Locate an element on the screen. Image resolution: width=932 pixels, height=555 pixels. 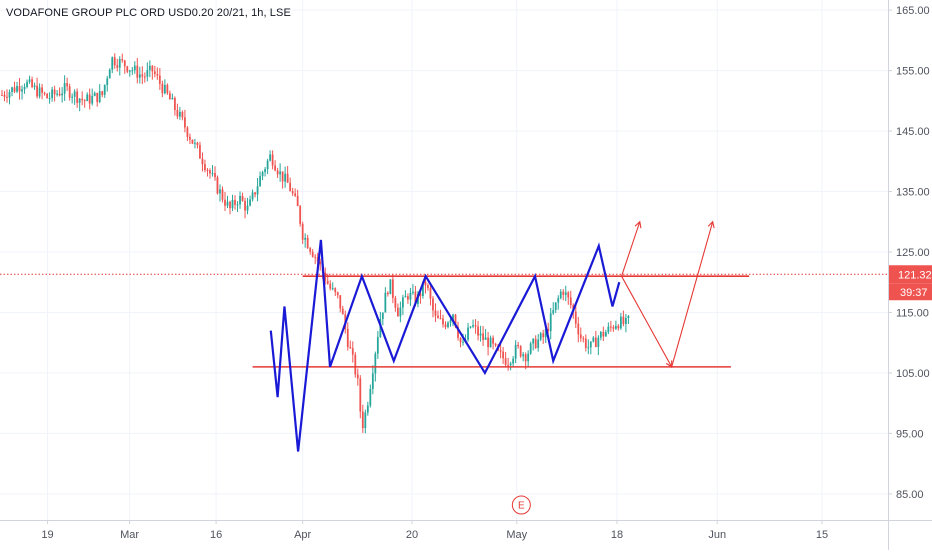
x-tick-label: Apr is located at coordinates (302, 535).